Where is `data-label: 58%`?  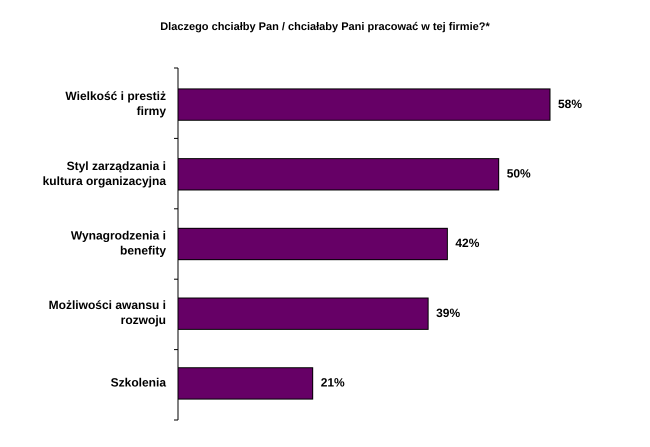 data-label: 58% is located at coordinates (570, 103).